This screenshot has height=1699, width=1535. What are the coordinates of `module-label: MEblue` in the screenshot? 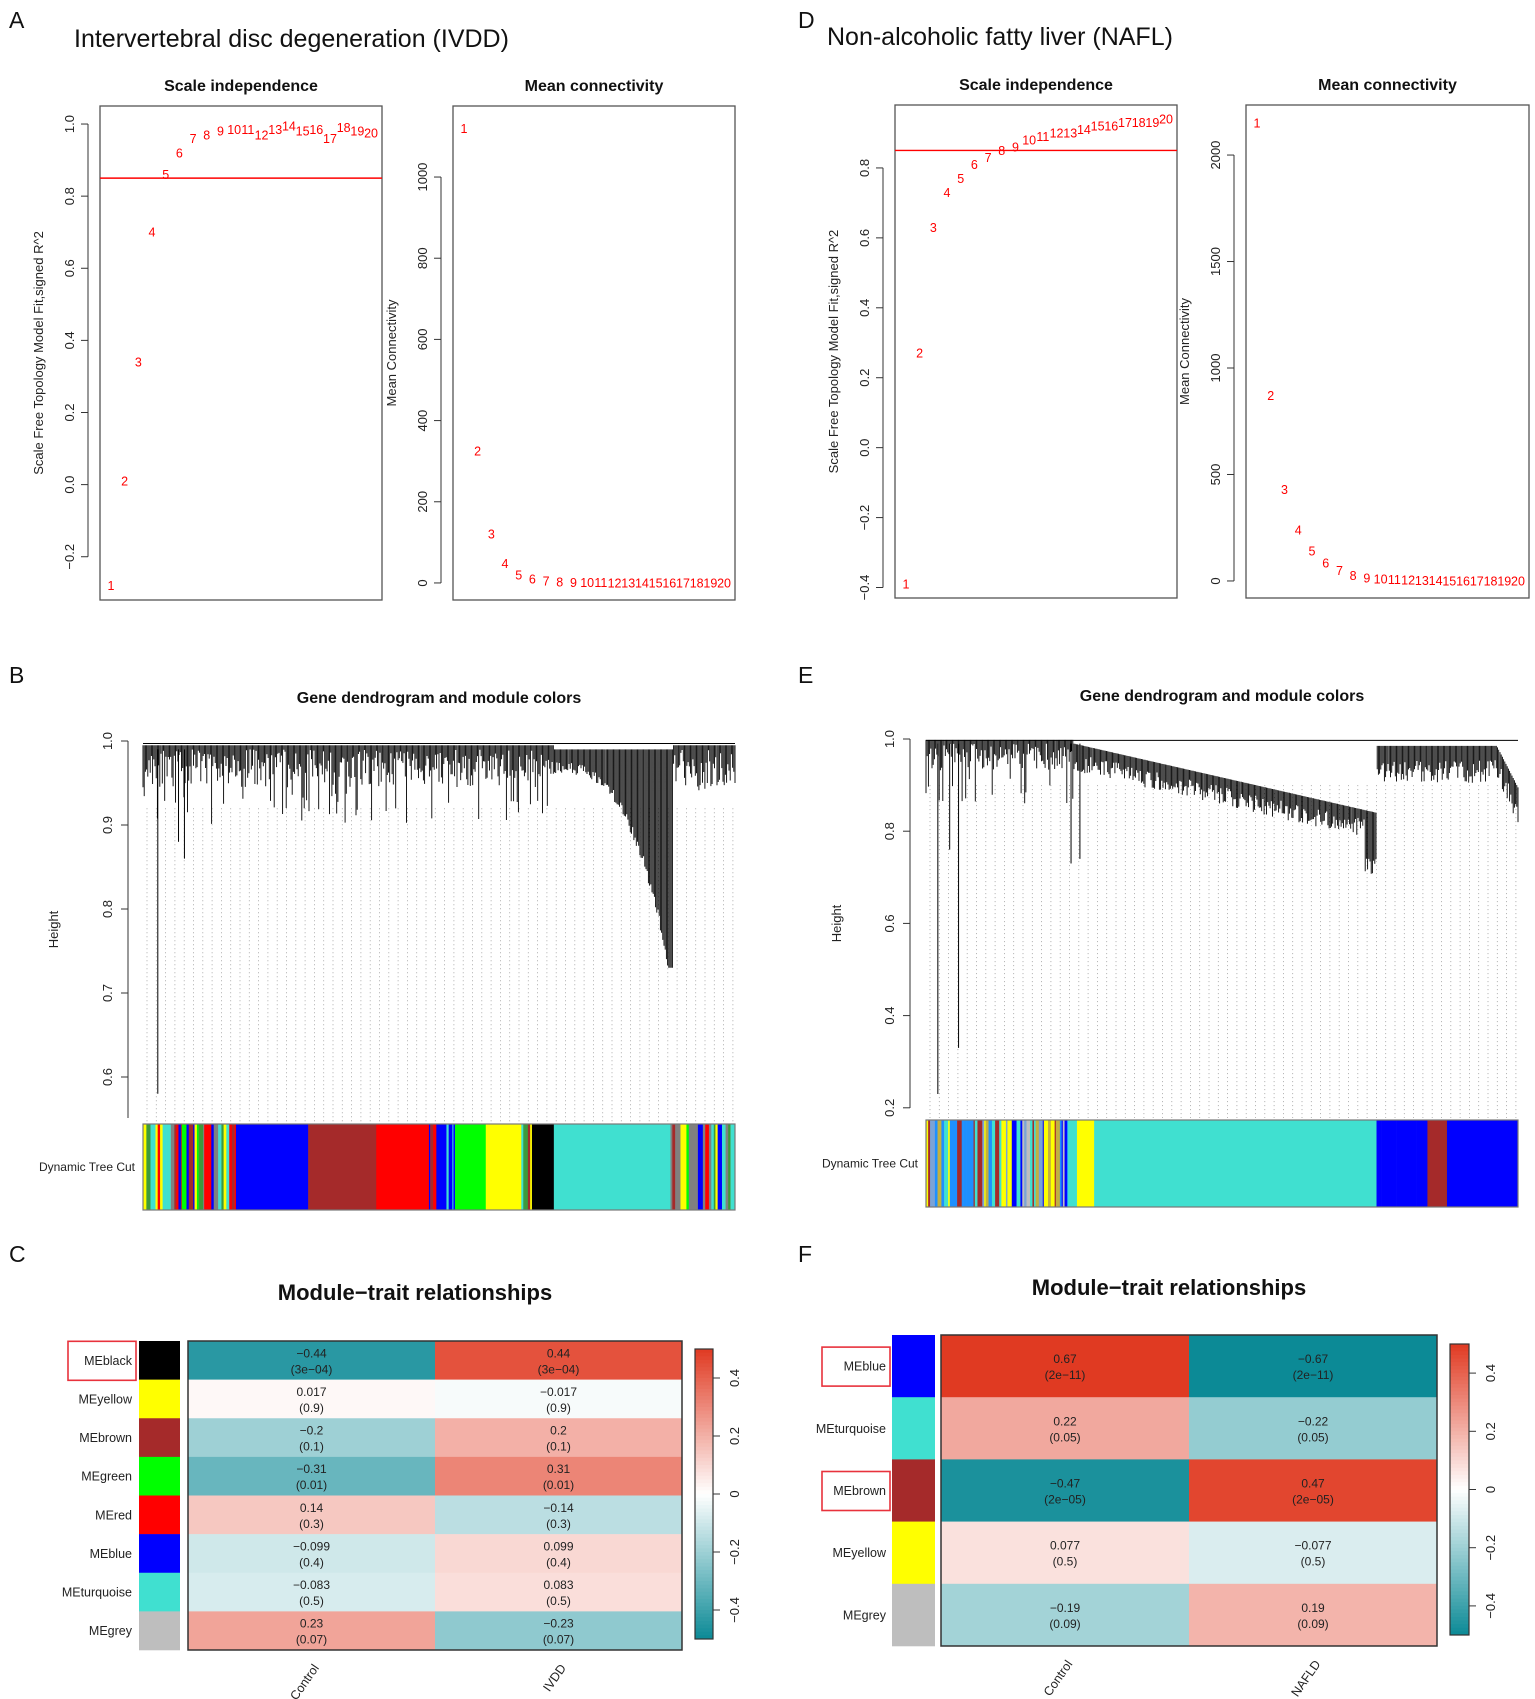 It's located at (865, 1367).